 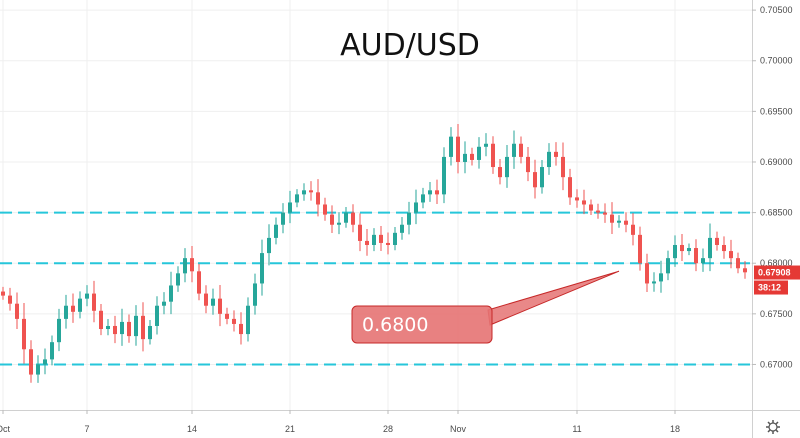 I want to click on x-tick-label: 28, so click(x=388, y=429).